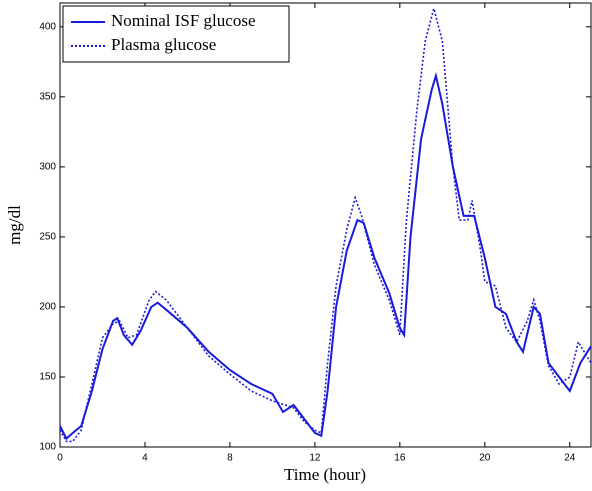 Image resolution: width=592 pixels, height=491 pixels. I want to click on legend-label: Nominal ISF glucose, so click(183, 20).